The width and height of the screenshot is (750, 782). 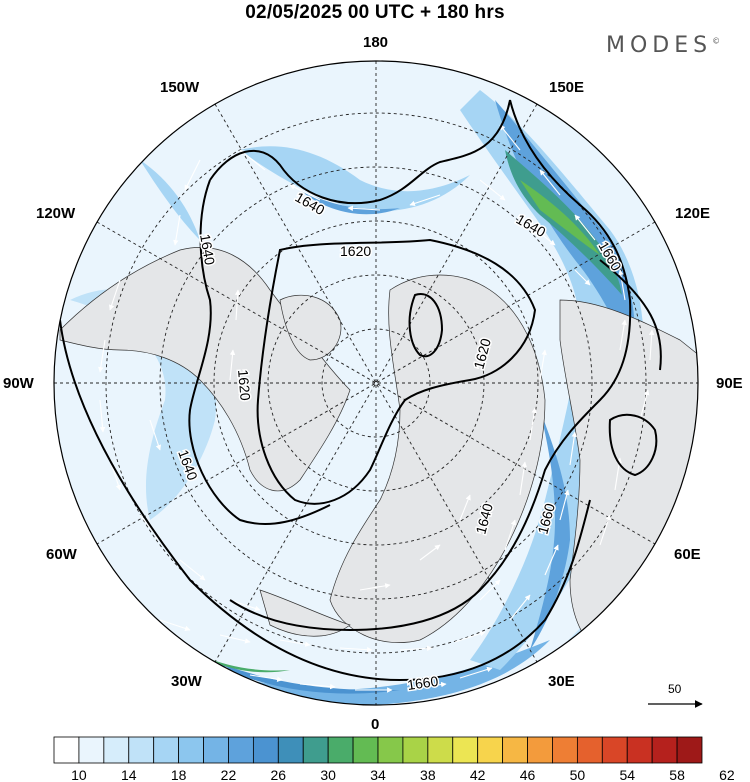 What do you see at coordinates (179, 774) in the screenshot?
I see `colorbar-label: 18` at bounding box center [179, 774].